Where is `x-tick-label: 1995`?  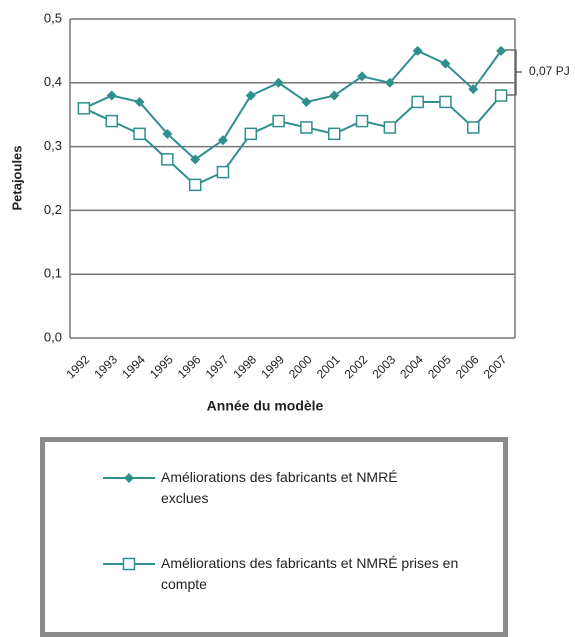
x-tick-label: 1995 is located at coordinates (161, 366).